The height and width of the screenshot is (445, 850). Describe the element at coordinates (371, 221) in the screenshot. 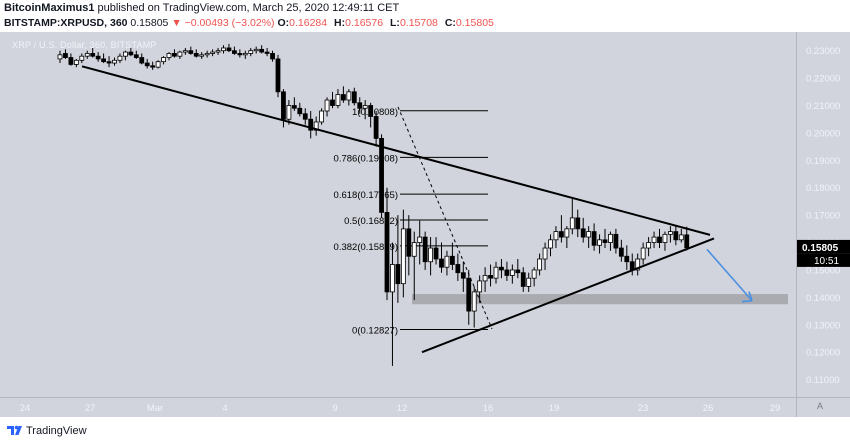

I see `fib-level-label: 0.5(0.16822)` at that location.